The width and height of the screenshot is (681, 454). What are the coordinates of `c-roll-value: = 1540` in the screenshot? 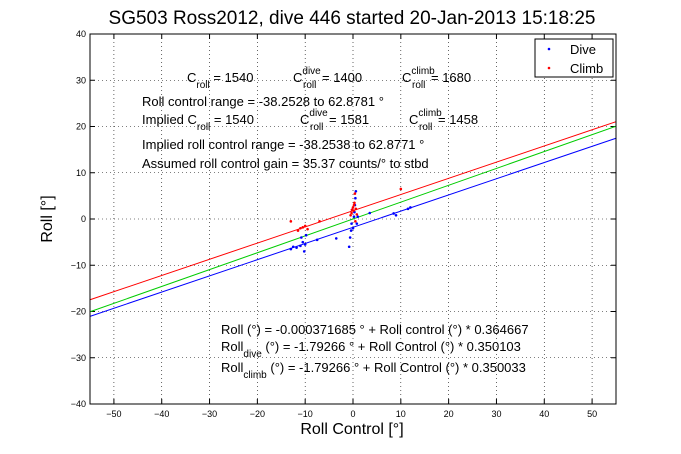 It's located at (232, 77).